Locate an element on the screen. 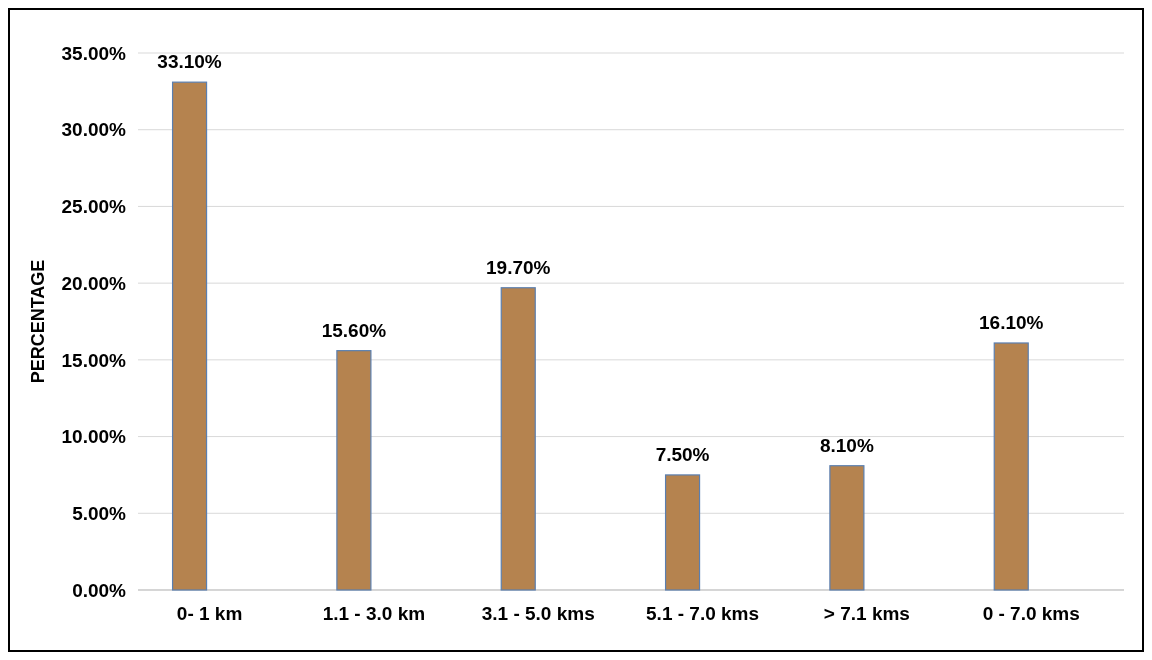  data-label: 8.10% is located at coordinates (846, 445).